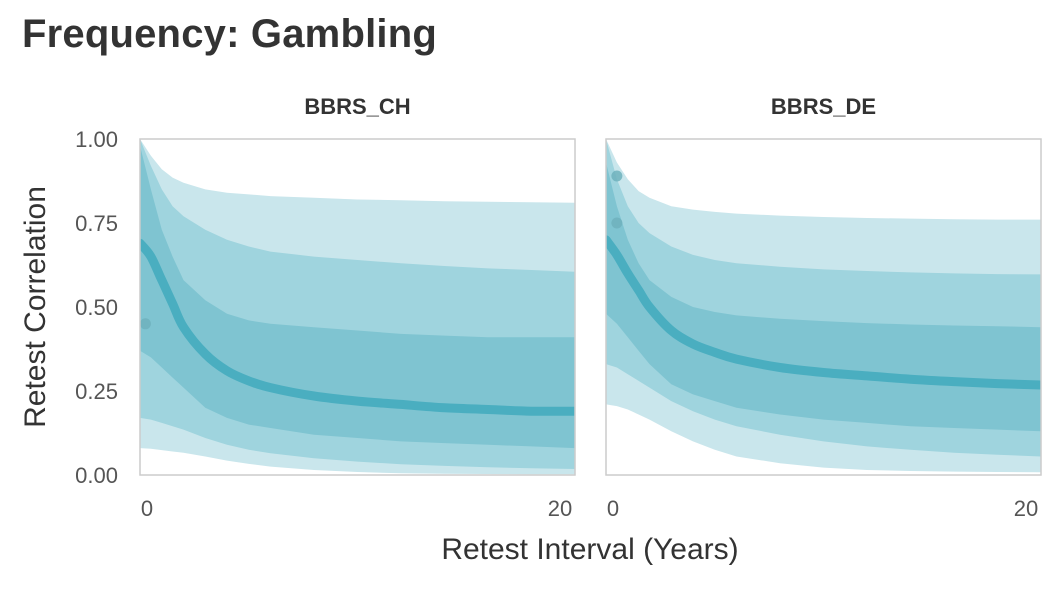 The width and height of the screenshot is (1062, 590). Describe the element at coordinates (357, 106) in the screenshot. I see `panel-title: BBRS_CH` at that location.